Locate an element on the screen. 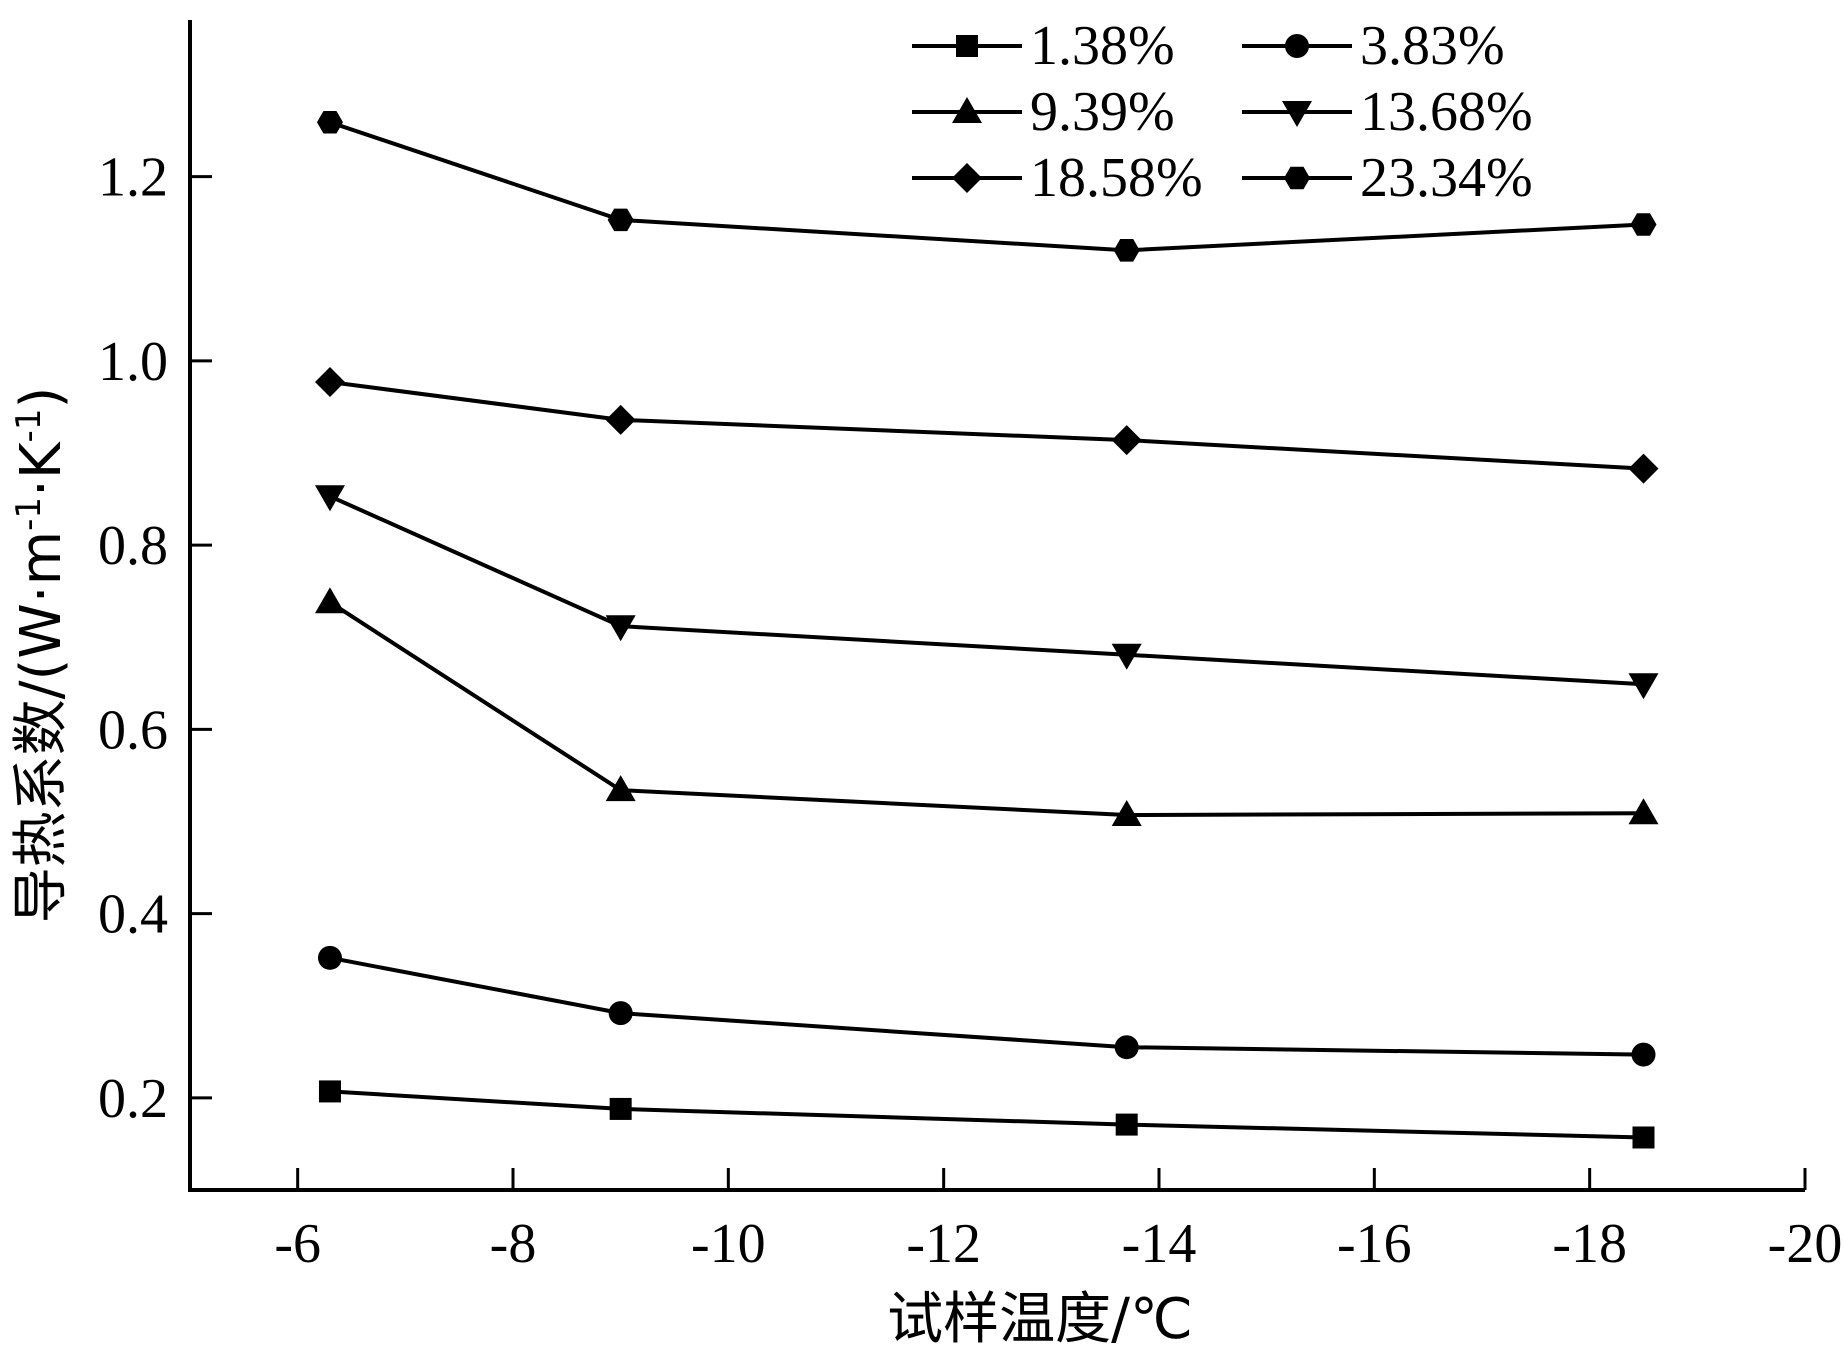 This screenshot has width=1843, height=1353. x-tick-label: -10 is located at coordinates (728, 1244).